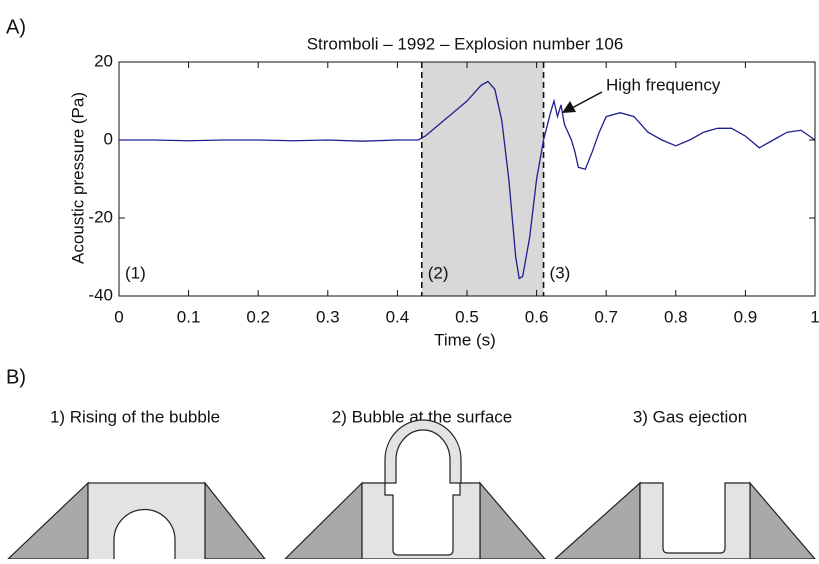 This screenshot has height=564, width=819. What do you see at coordinates (398, 316) in the screenshot?
I see `x-tick-label: 0.4` at bounding box center [398, 316].